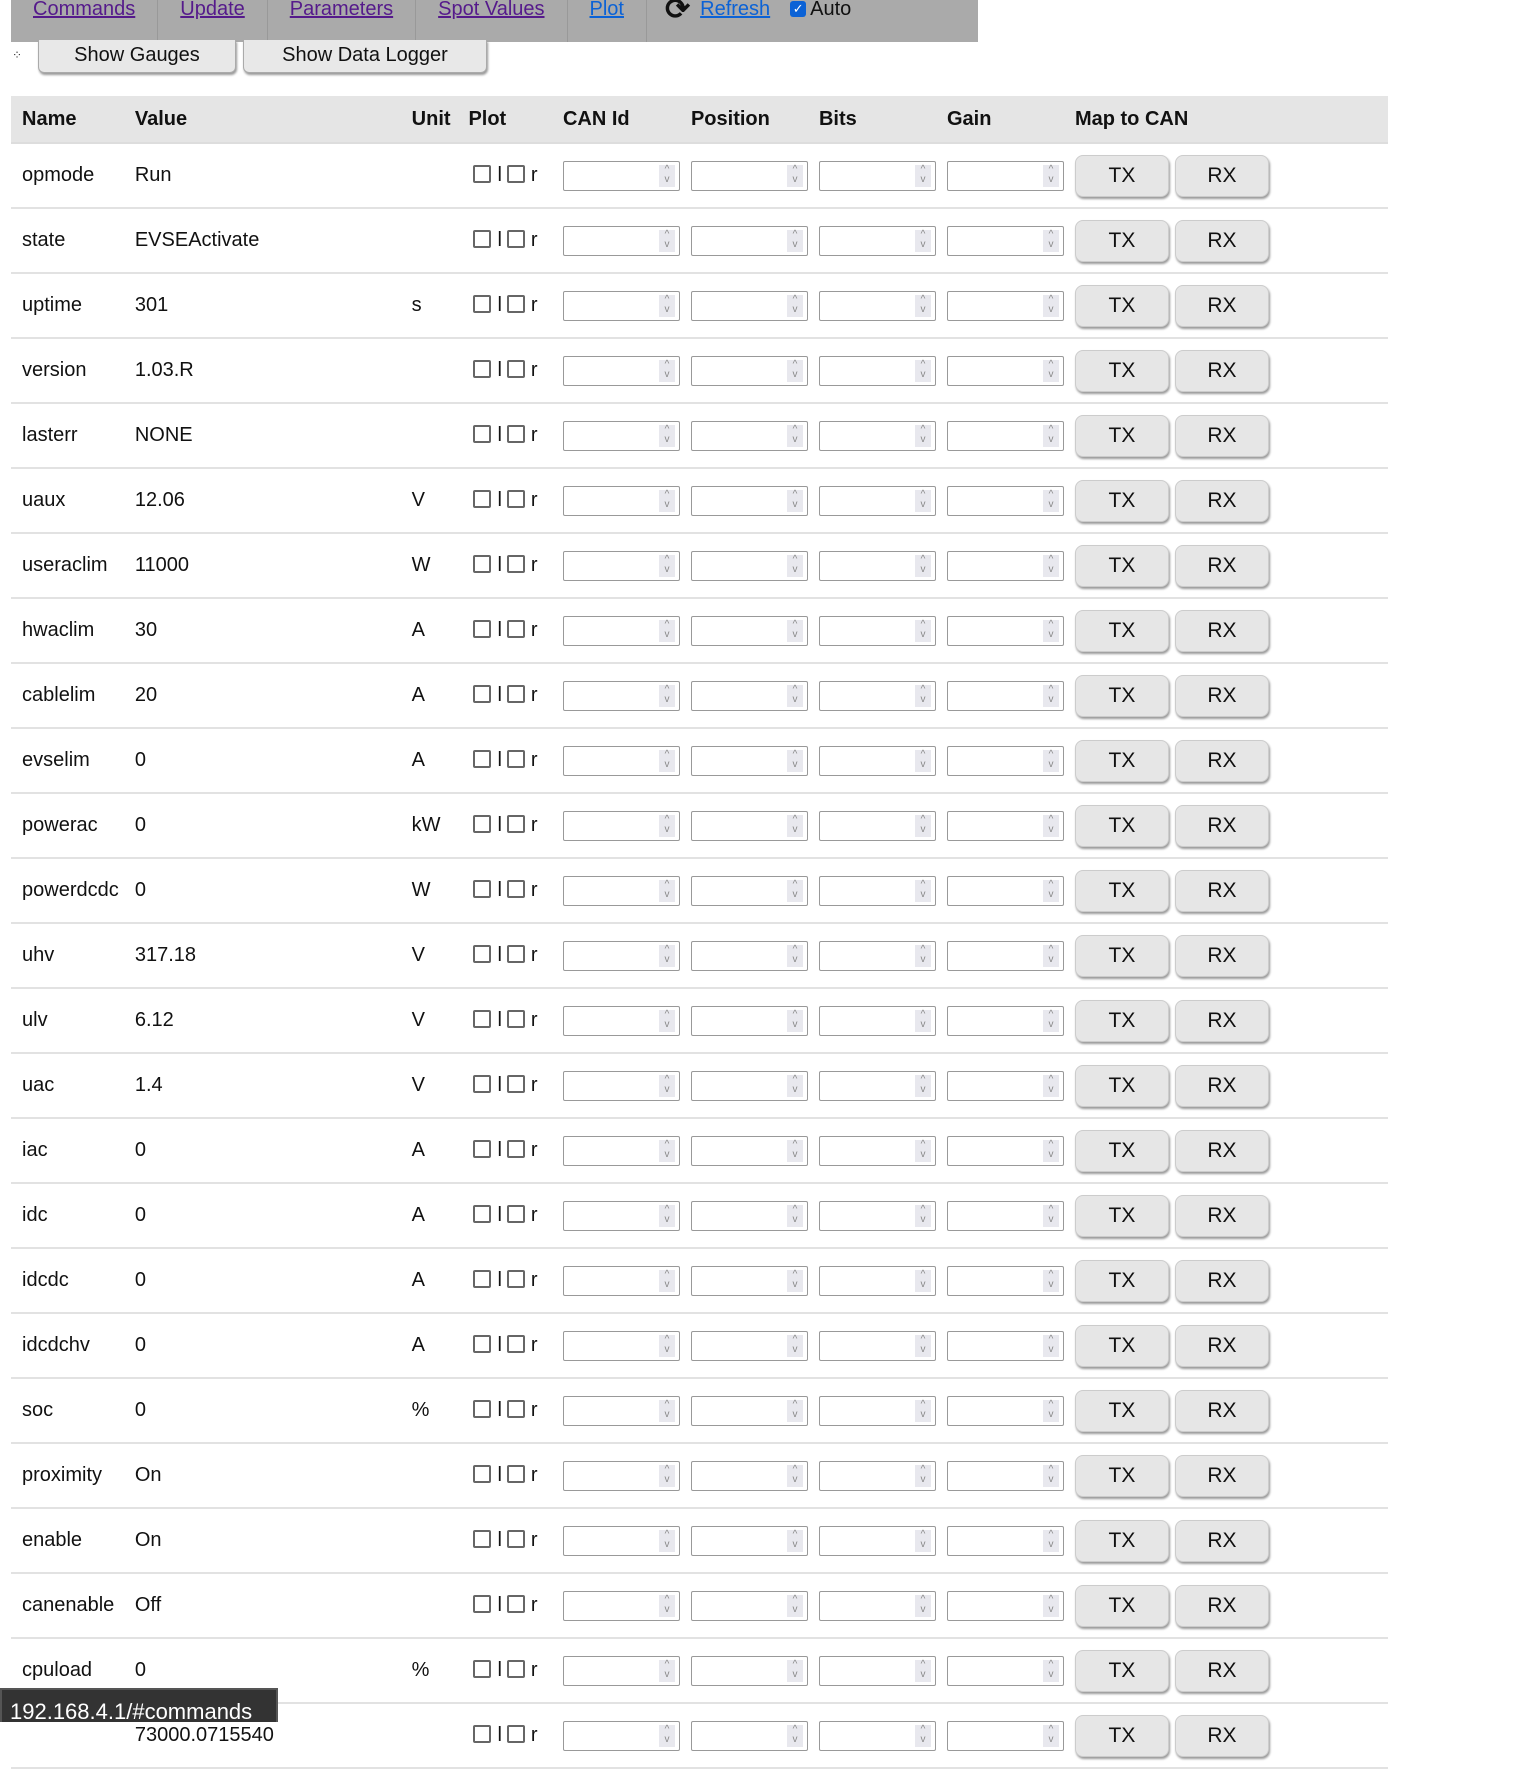  What do you see at coordinates (798, 9) in the screenshot?
I see `auto-checkbox: ✓` at bounding box center [798, 9].